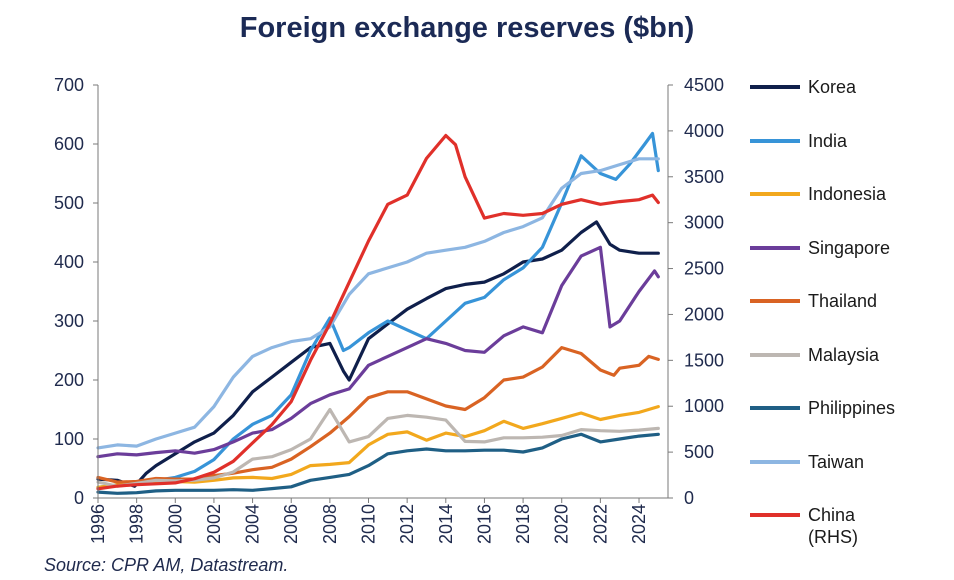  What do you see at coordinates (69, 321) in the screenshot?
I see `left-tick-label: 300` at bounding box center [69, 321].